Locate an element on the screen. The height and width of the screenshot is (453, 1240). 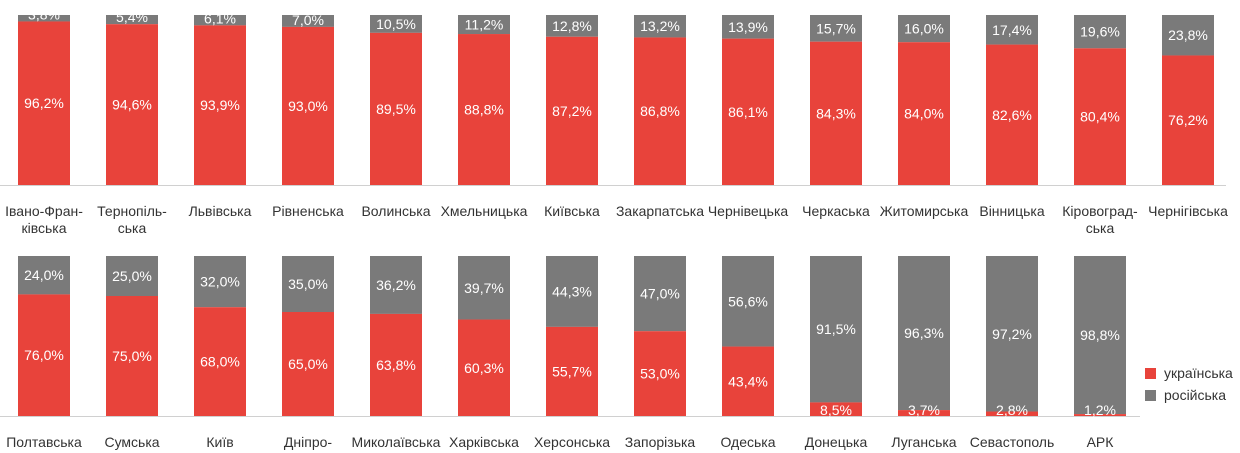
data-label-russian: 13,2% is located at coordinates (660, 26).